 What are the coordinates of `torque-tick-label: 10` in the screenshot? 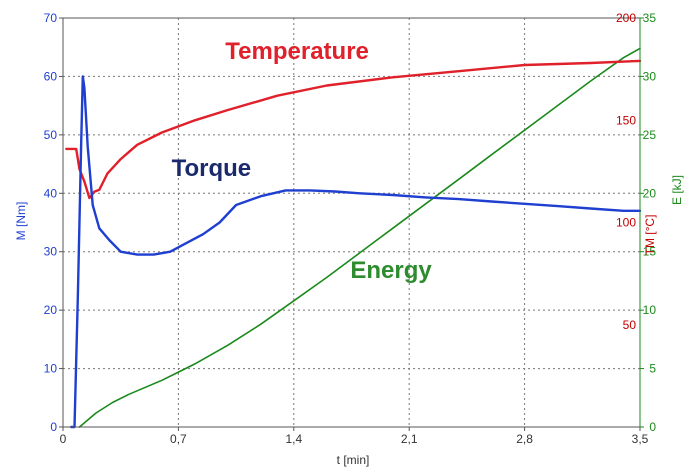 It's located at (51, 369).